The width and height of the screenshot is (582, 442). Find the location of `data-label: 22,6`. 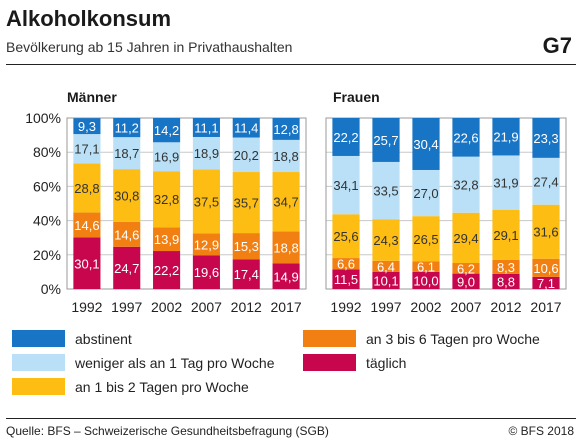

data-label: 22,6 is located at coordinates (465, 137).